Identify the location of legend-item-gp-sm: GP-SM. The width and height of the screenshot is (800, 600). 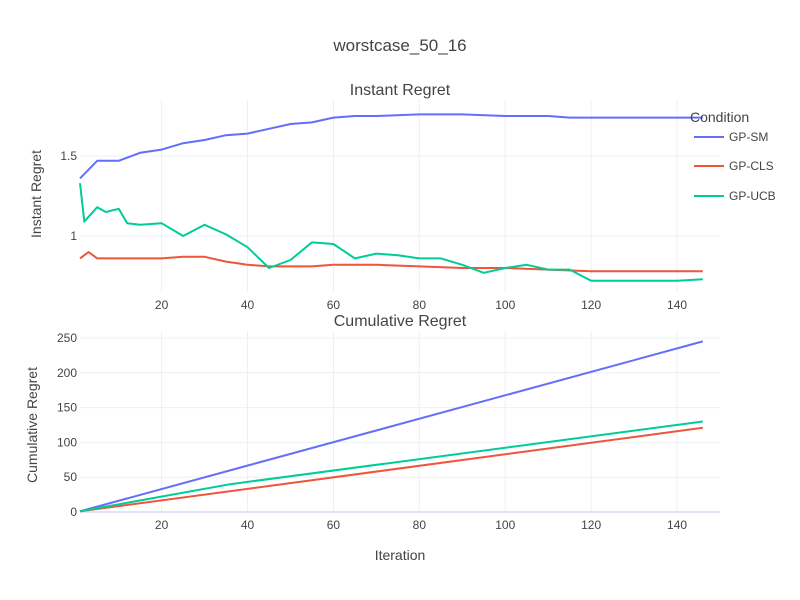
(731, 137).